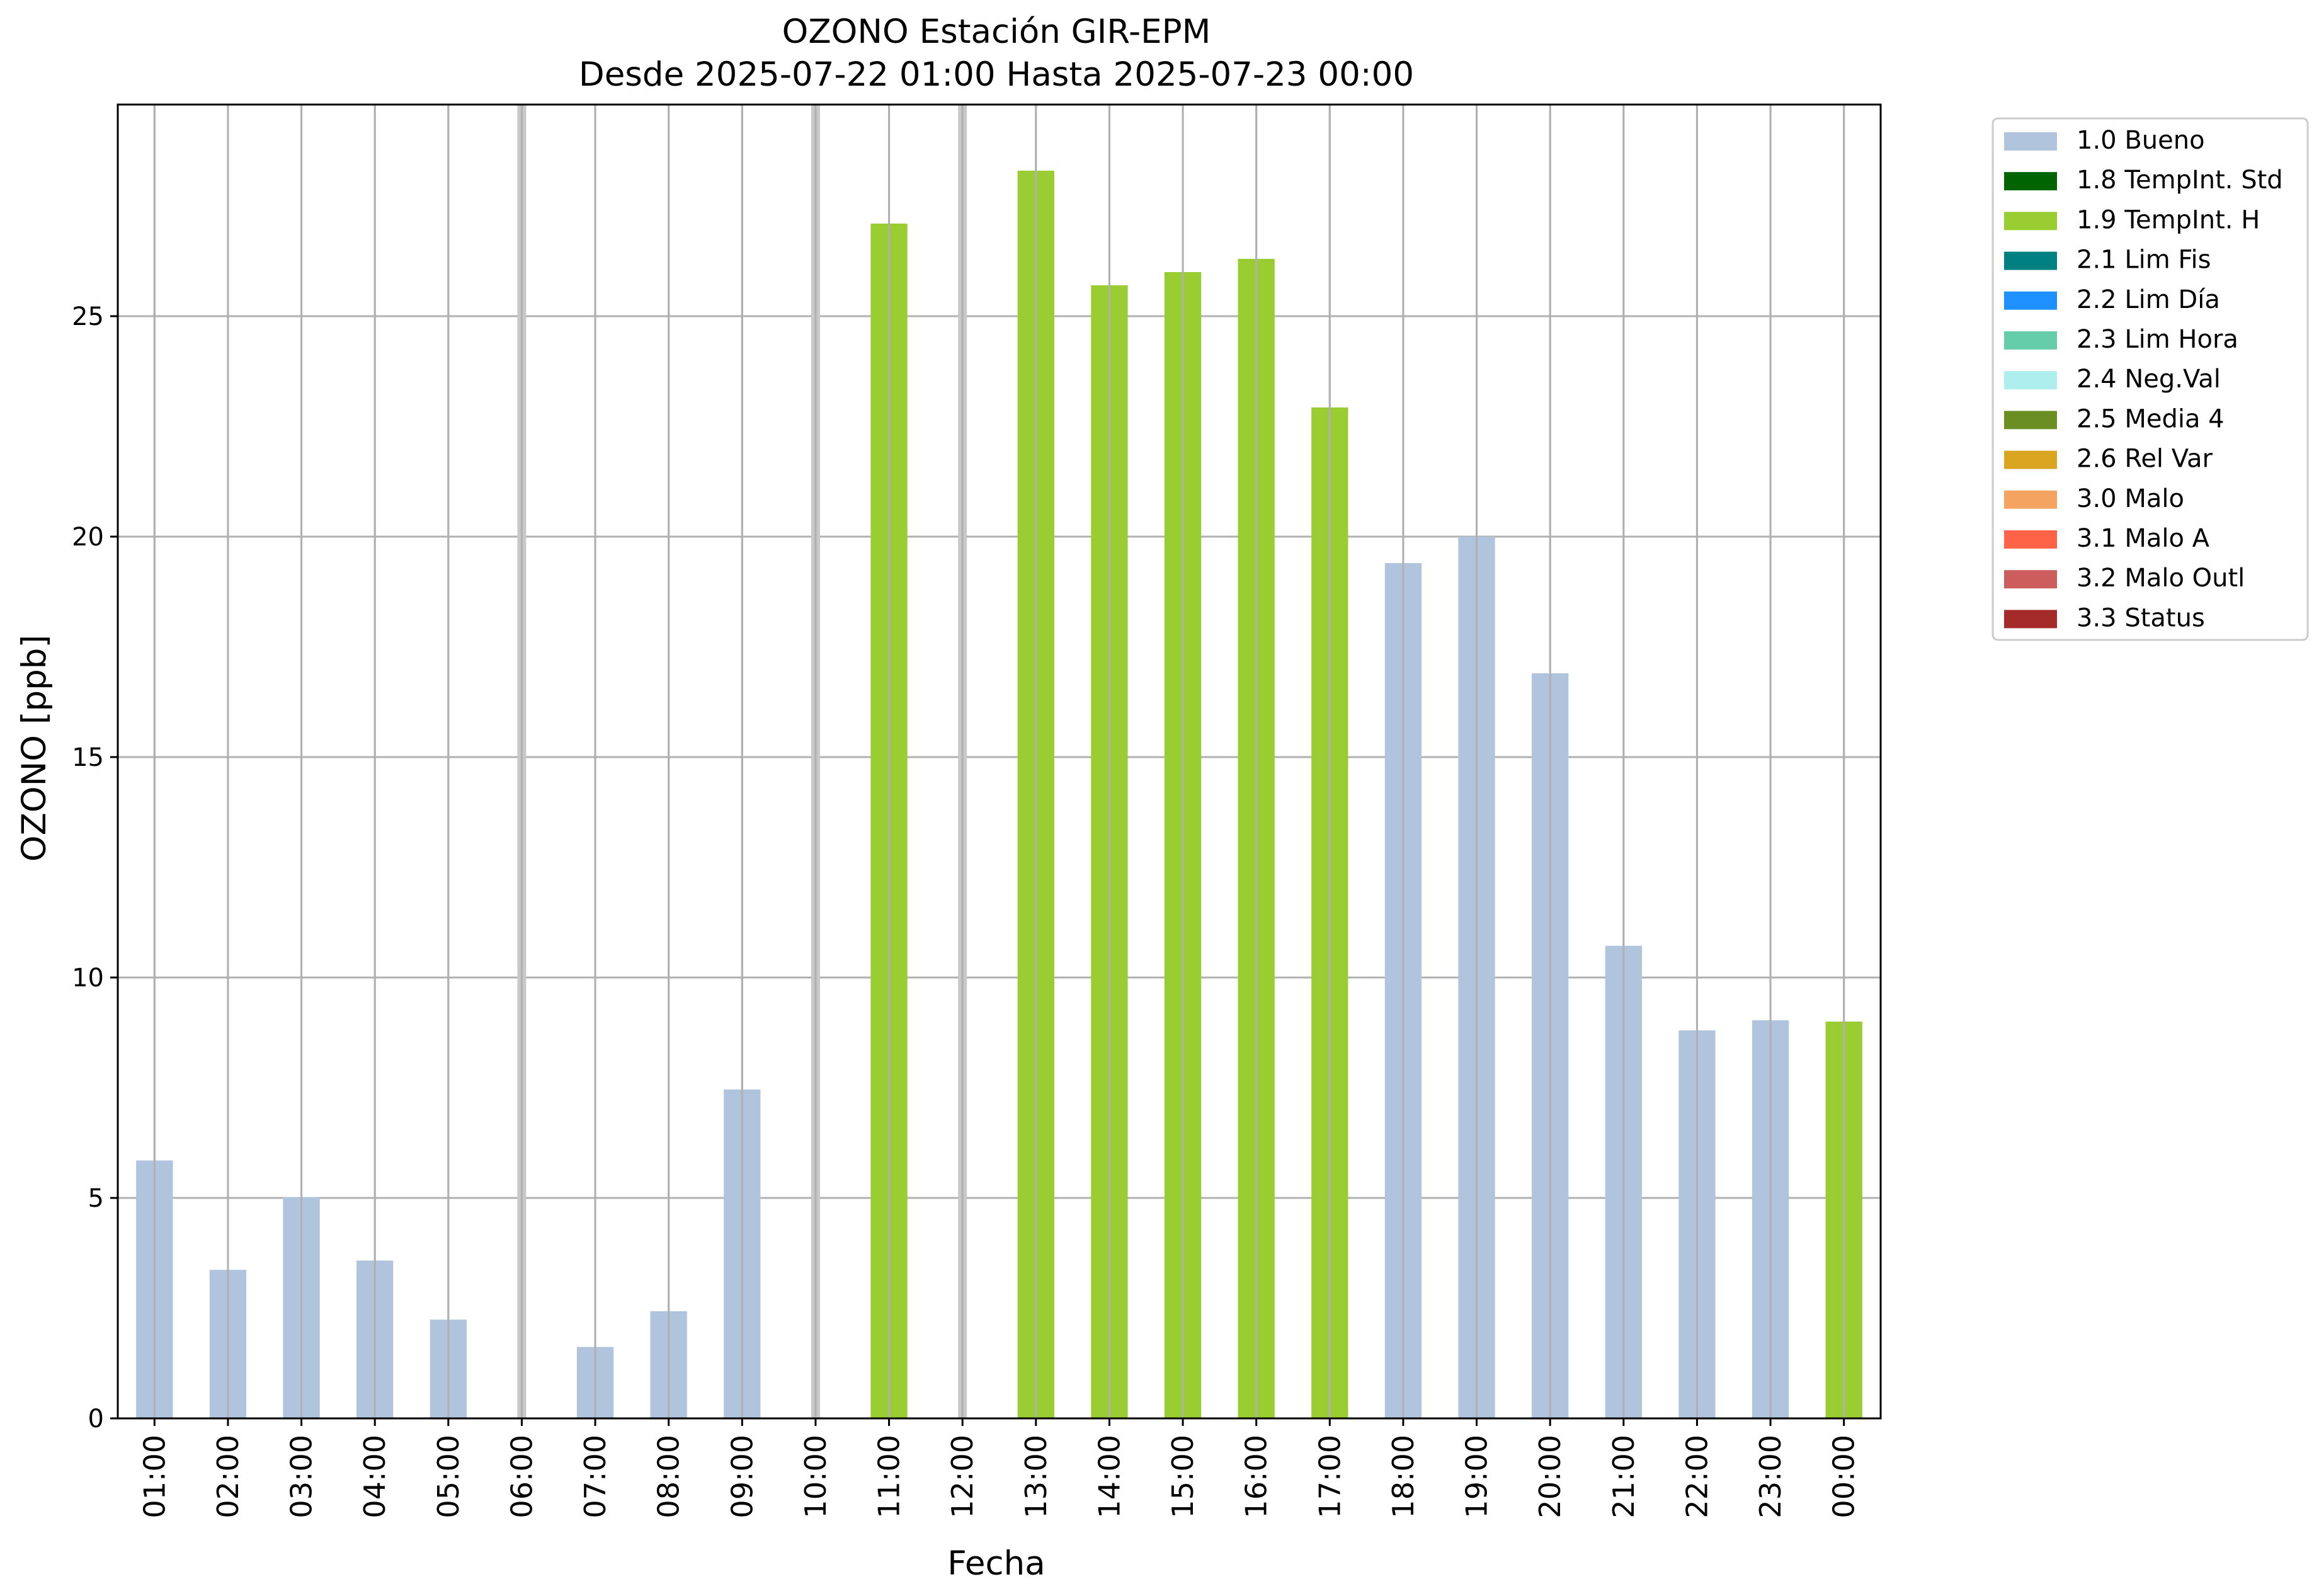 The width and height of the screenshot is (2319, 1596). Describe the element at coordinates (742, 1477) in the screenshot. I see `x-tick-label: 09:00` at that location.